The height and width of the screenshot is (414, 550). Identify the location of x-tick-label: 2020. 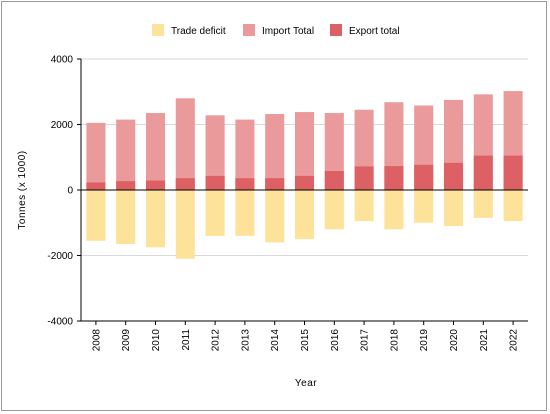
(454, 340).